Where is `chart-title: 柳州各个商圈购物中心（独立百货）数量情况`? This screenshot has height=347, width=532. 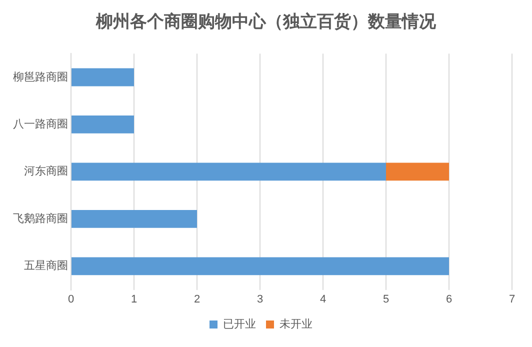
chart-title: 柳州各个商圈购物中心（独立百货）数量情况 is located at coordinates (265, 22).